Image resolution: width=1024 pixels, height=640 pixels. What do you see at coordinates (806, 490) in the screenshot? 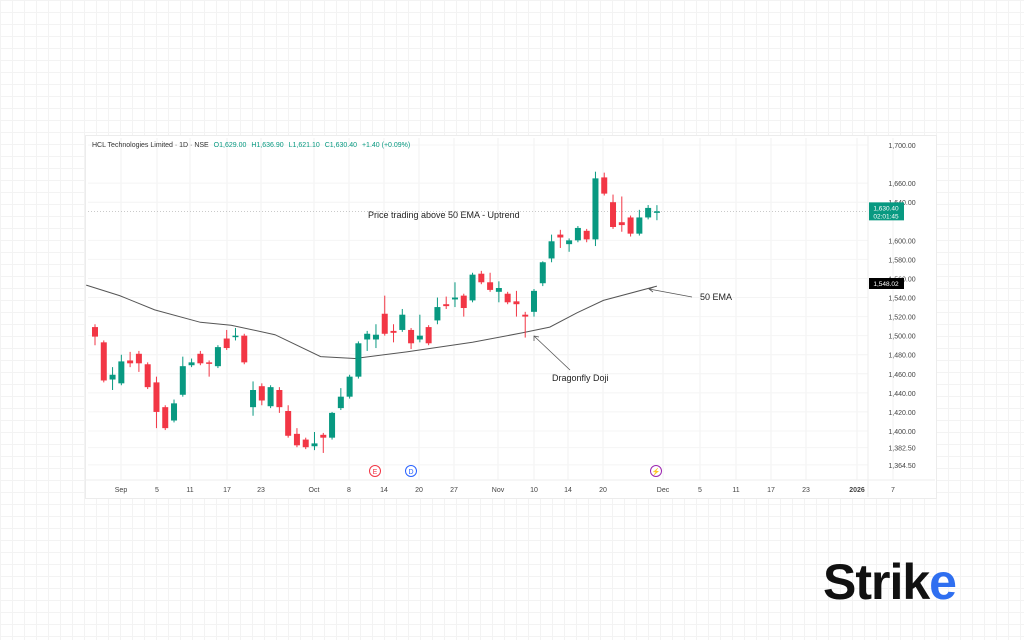
I see `x-tick-label: 23` at bounding box center [806, 490].